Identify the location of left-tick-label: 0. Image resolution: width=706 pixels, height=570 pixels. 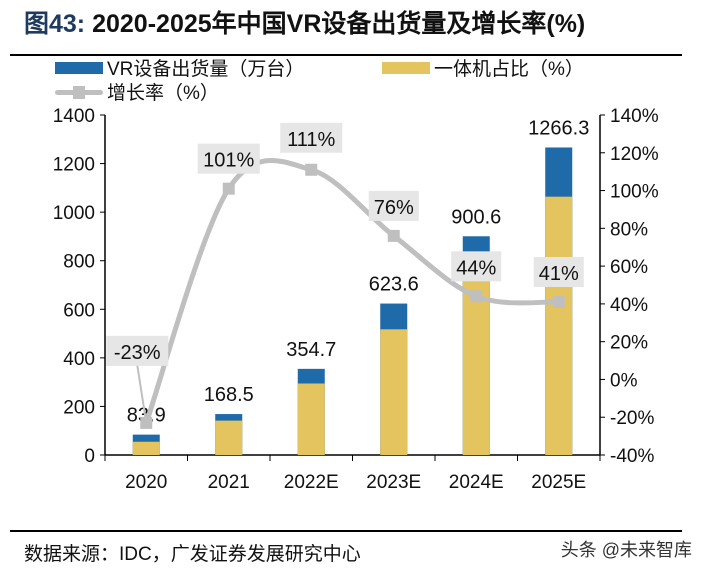
(89, 456).